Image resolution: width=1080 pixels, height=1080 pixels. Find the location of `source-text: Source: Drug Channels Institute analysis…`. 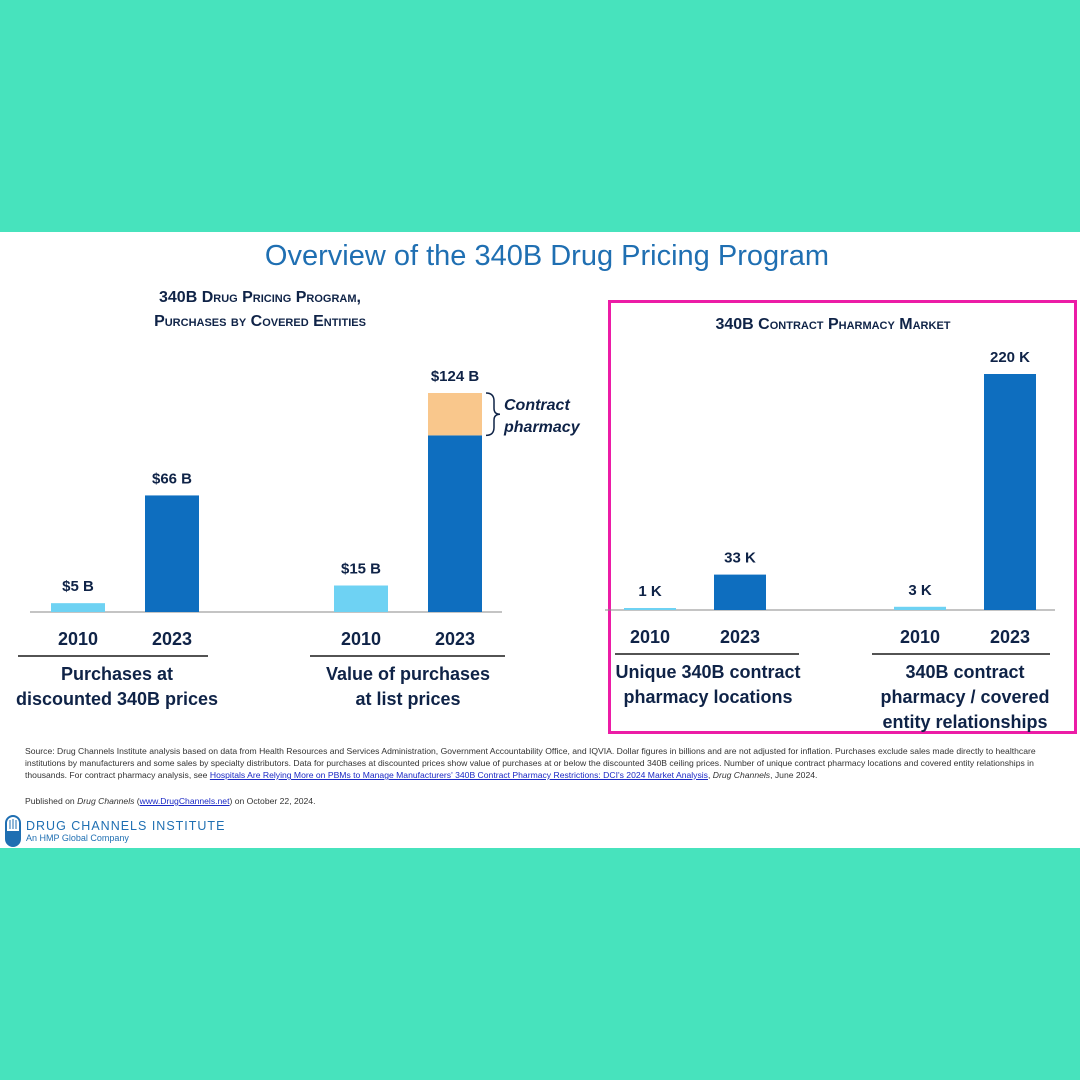

source-text: Source: Drug Channels Institute analysis… is located at coordinates (530, 763).